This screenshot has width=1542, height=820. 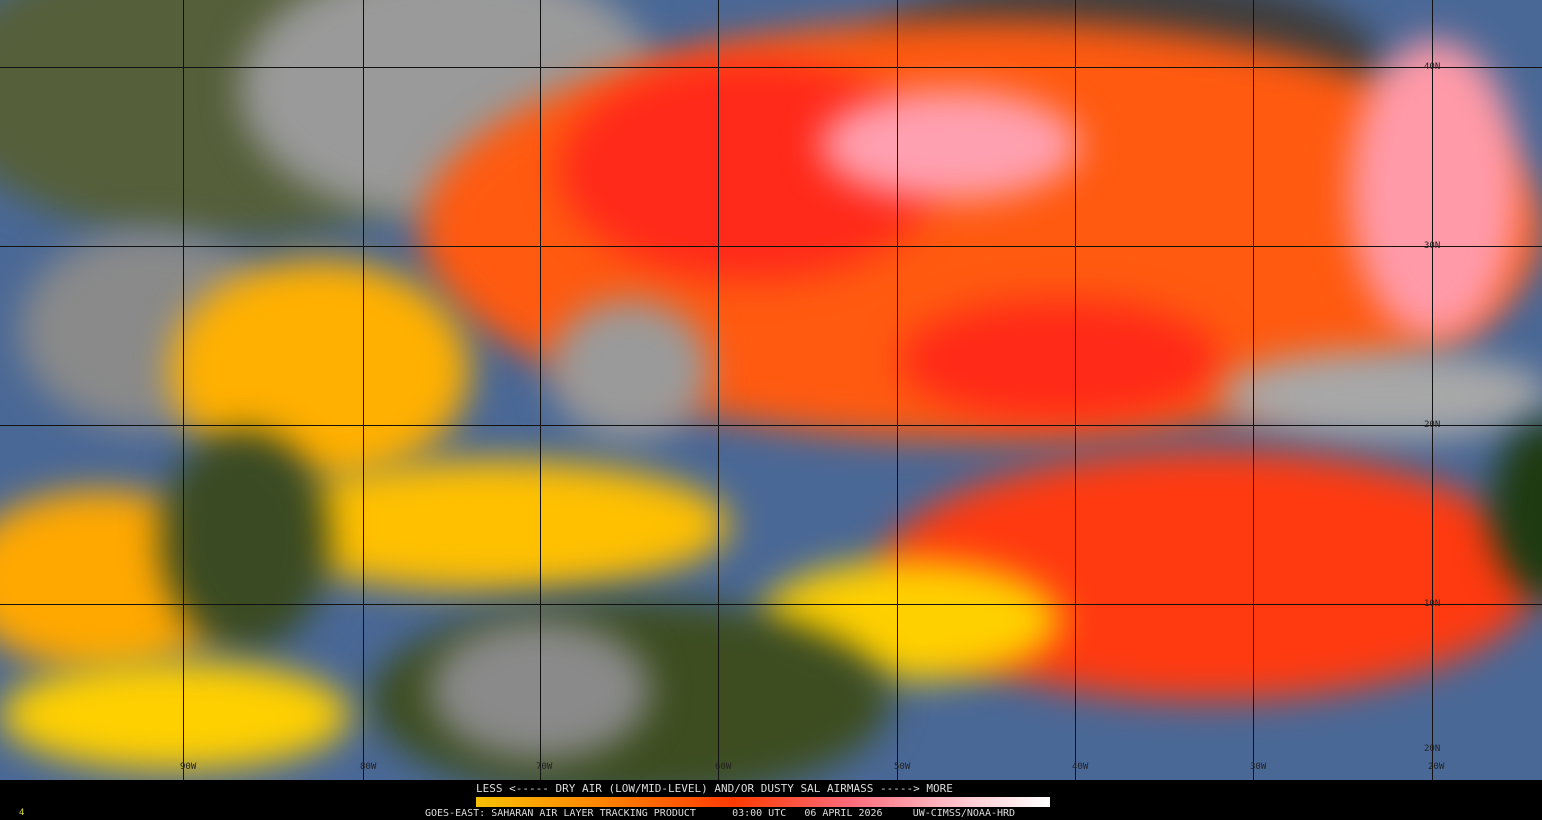 I want to click on sal-dust-central, so click(x=1060, y=360).